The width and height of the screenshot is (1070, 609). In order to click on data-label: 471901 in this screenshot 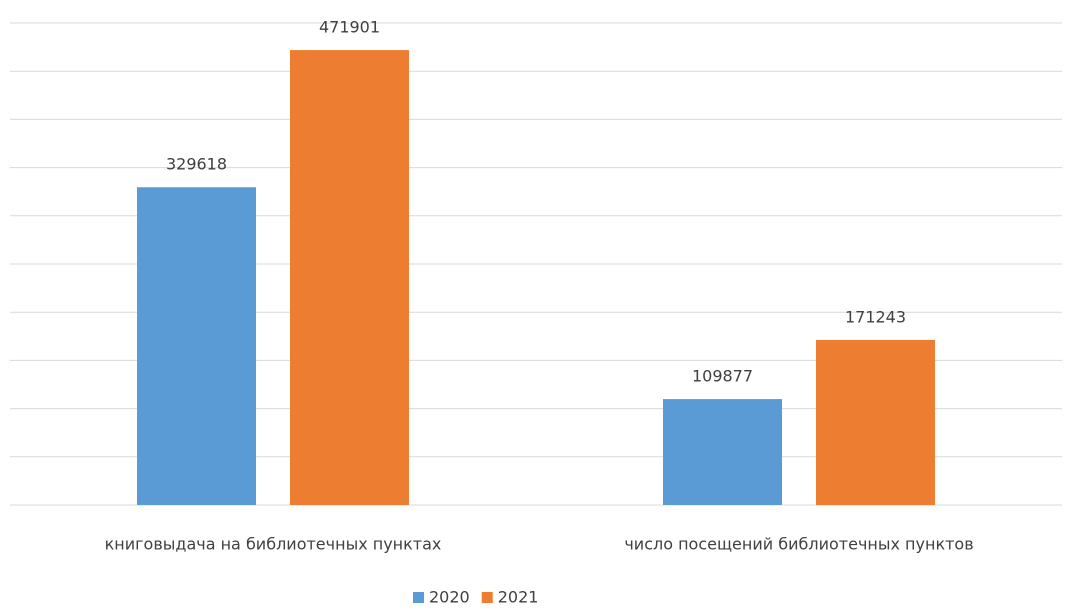, I will do `click(349, 27)`.